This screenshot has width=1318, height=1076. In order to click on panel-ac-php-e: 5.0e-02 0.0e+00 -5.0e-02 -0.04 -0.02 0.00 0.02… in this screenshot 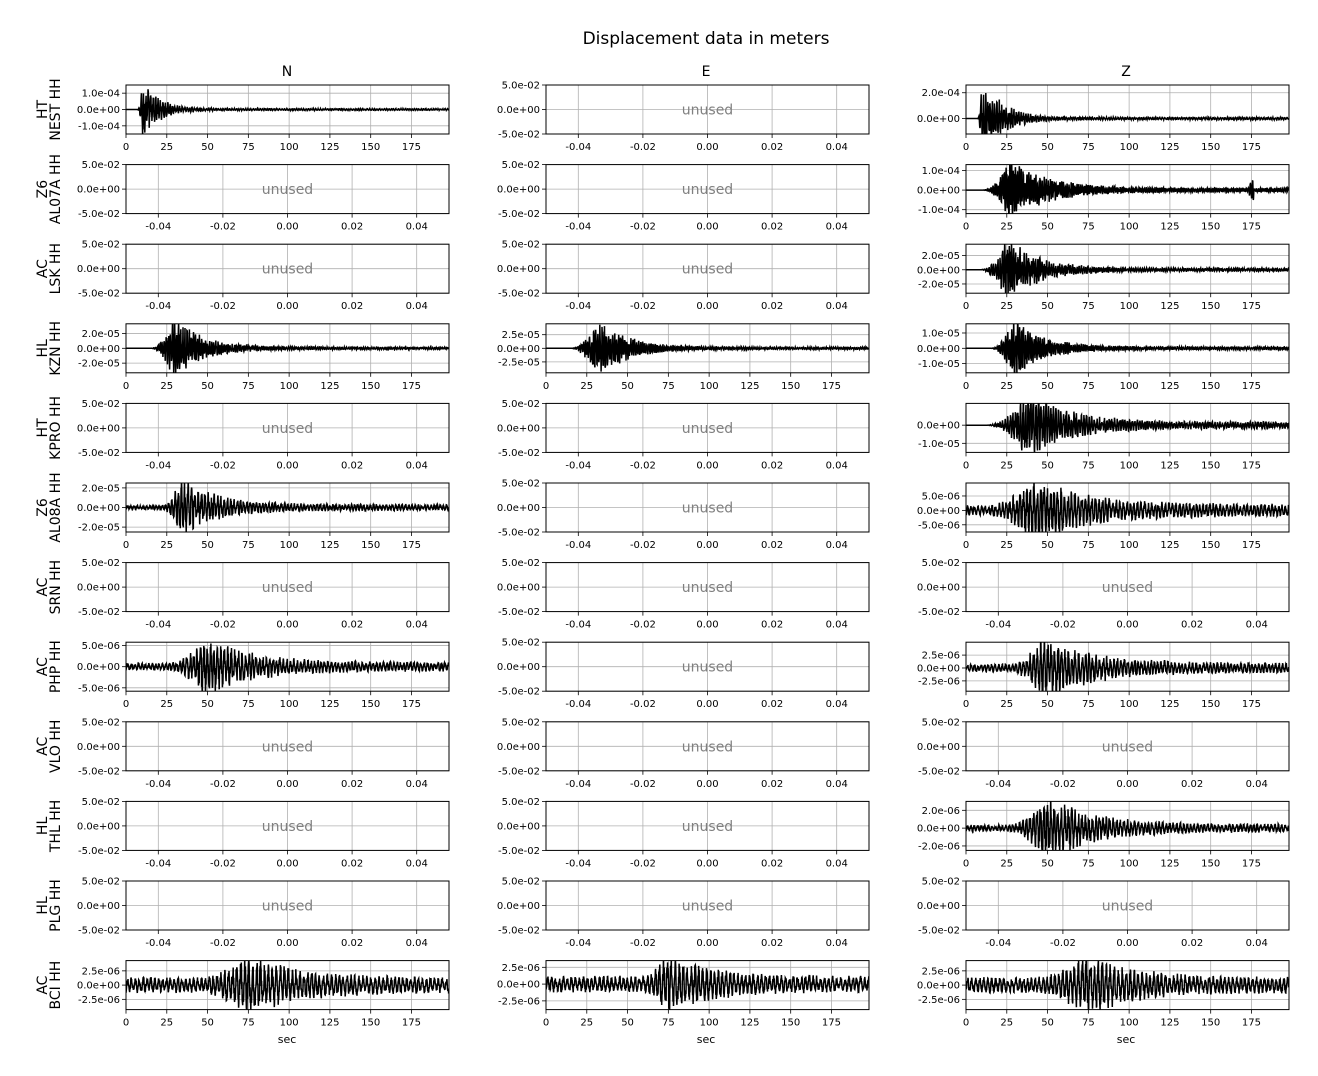, I will do `click(683, 674)`.